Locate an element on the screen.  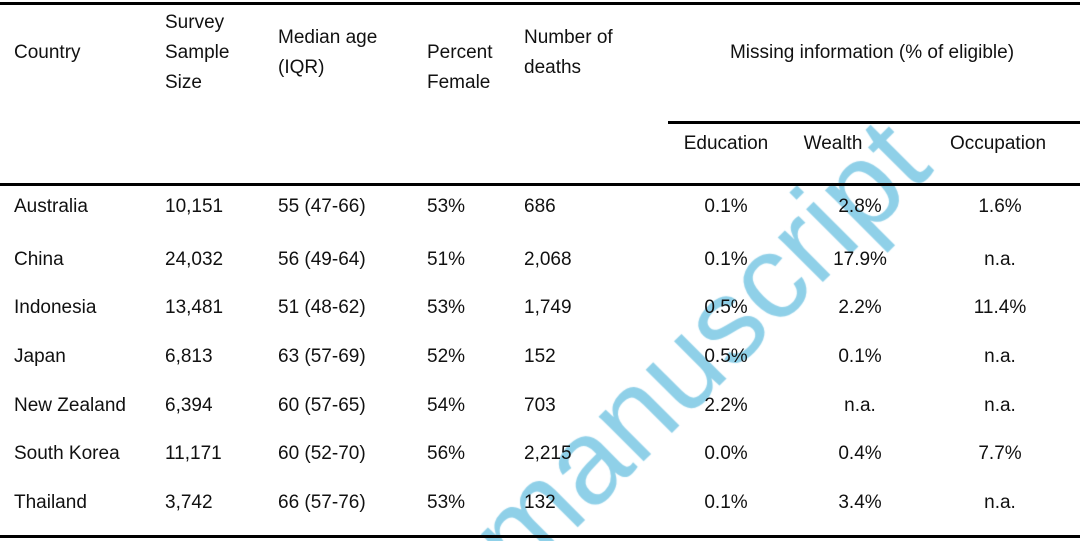
header-female: Female is located at coordinates (459, 82).